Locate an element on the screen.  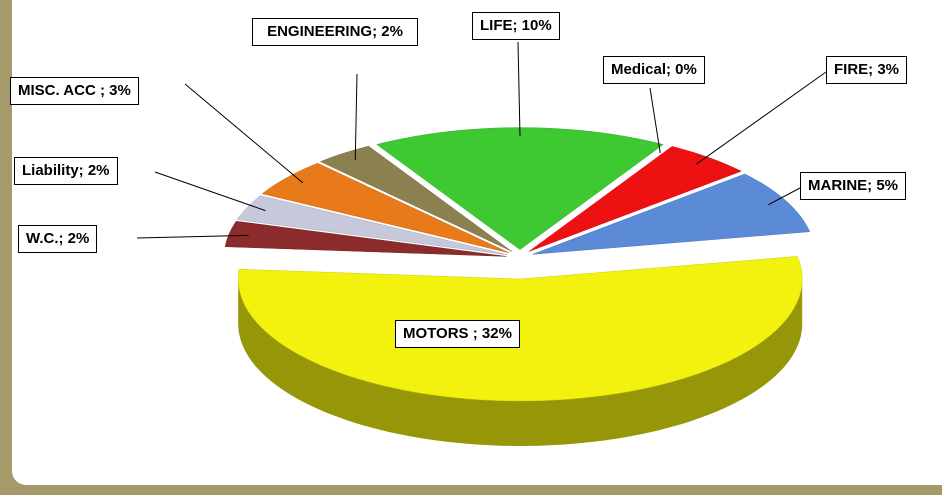
data-label: FIRE; 3% is located at coordinates (867, 70).